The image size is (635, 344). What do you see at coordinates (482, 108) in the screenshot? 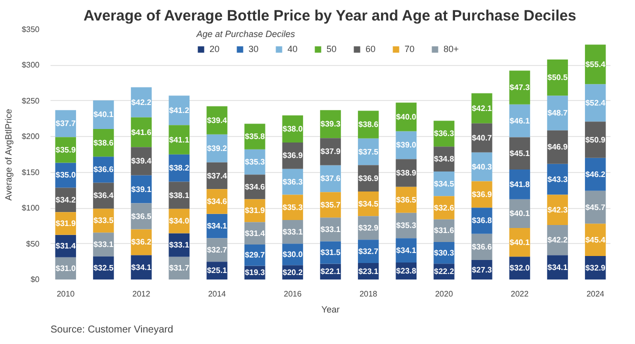
I see `data-label: $42.1` at bounding box center [482, 108].